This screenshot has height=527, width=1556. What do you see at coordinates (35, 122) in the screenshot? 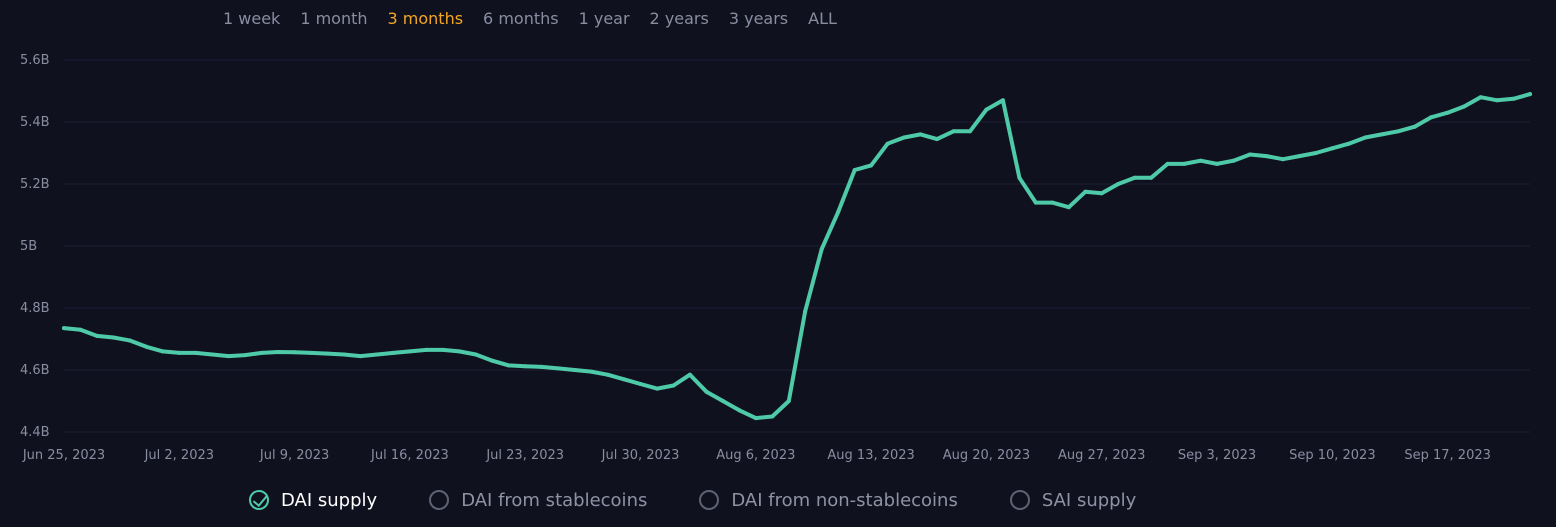
I see `y-tick-label: 5.4B` at bounding box center [35, 122].